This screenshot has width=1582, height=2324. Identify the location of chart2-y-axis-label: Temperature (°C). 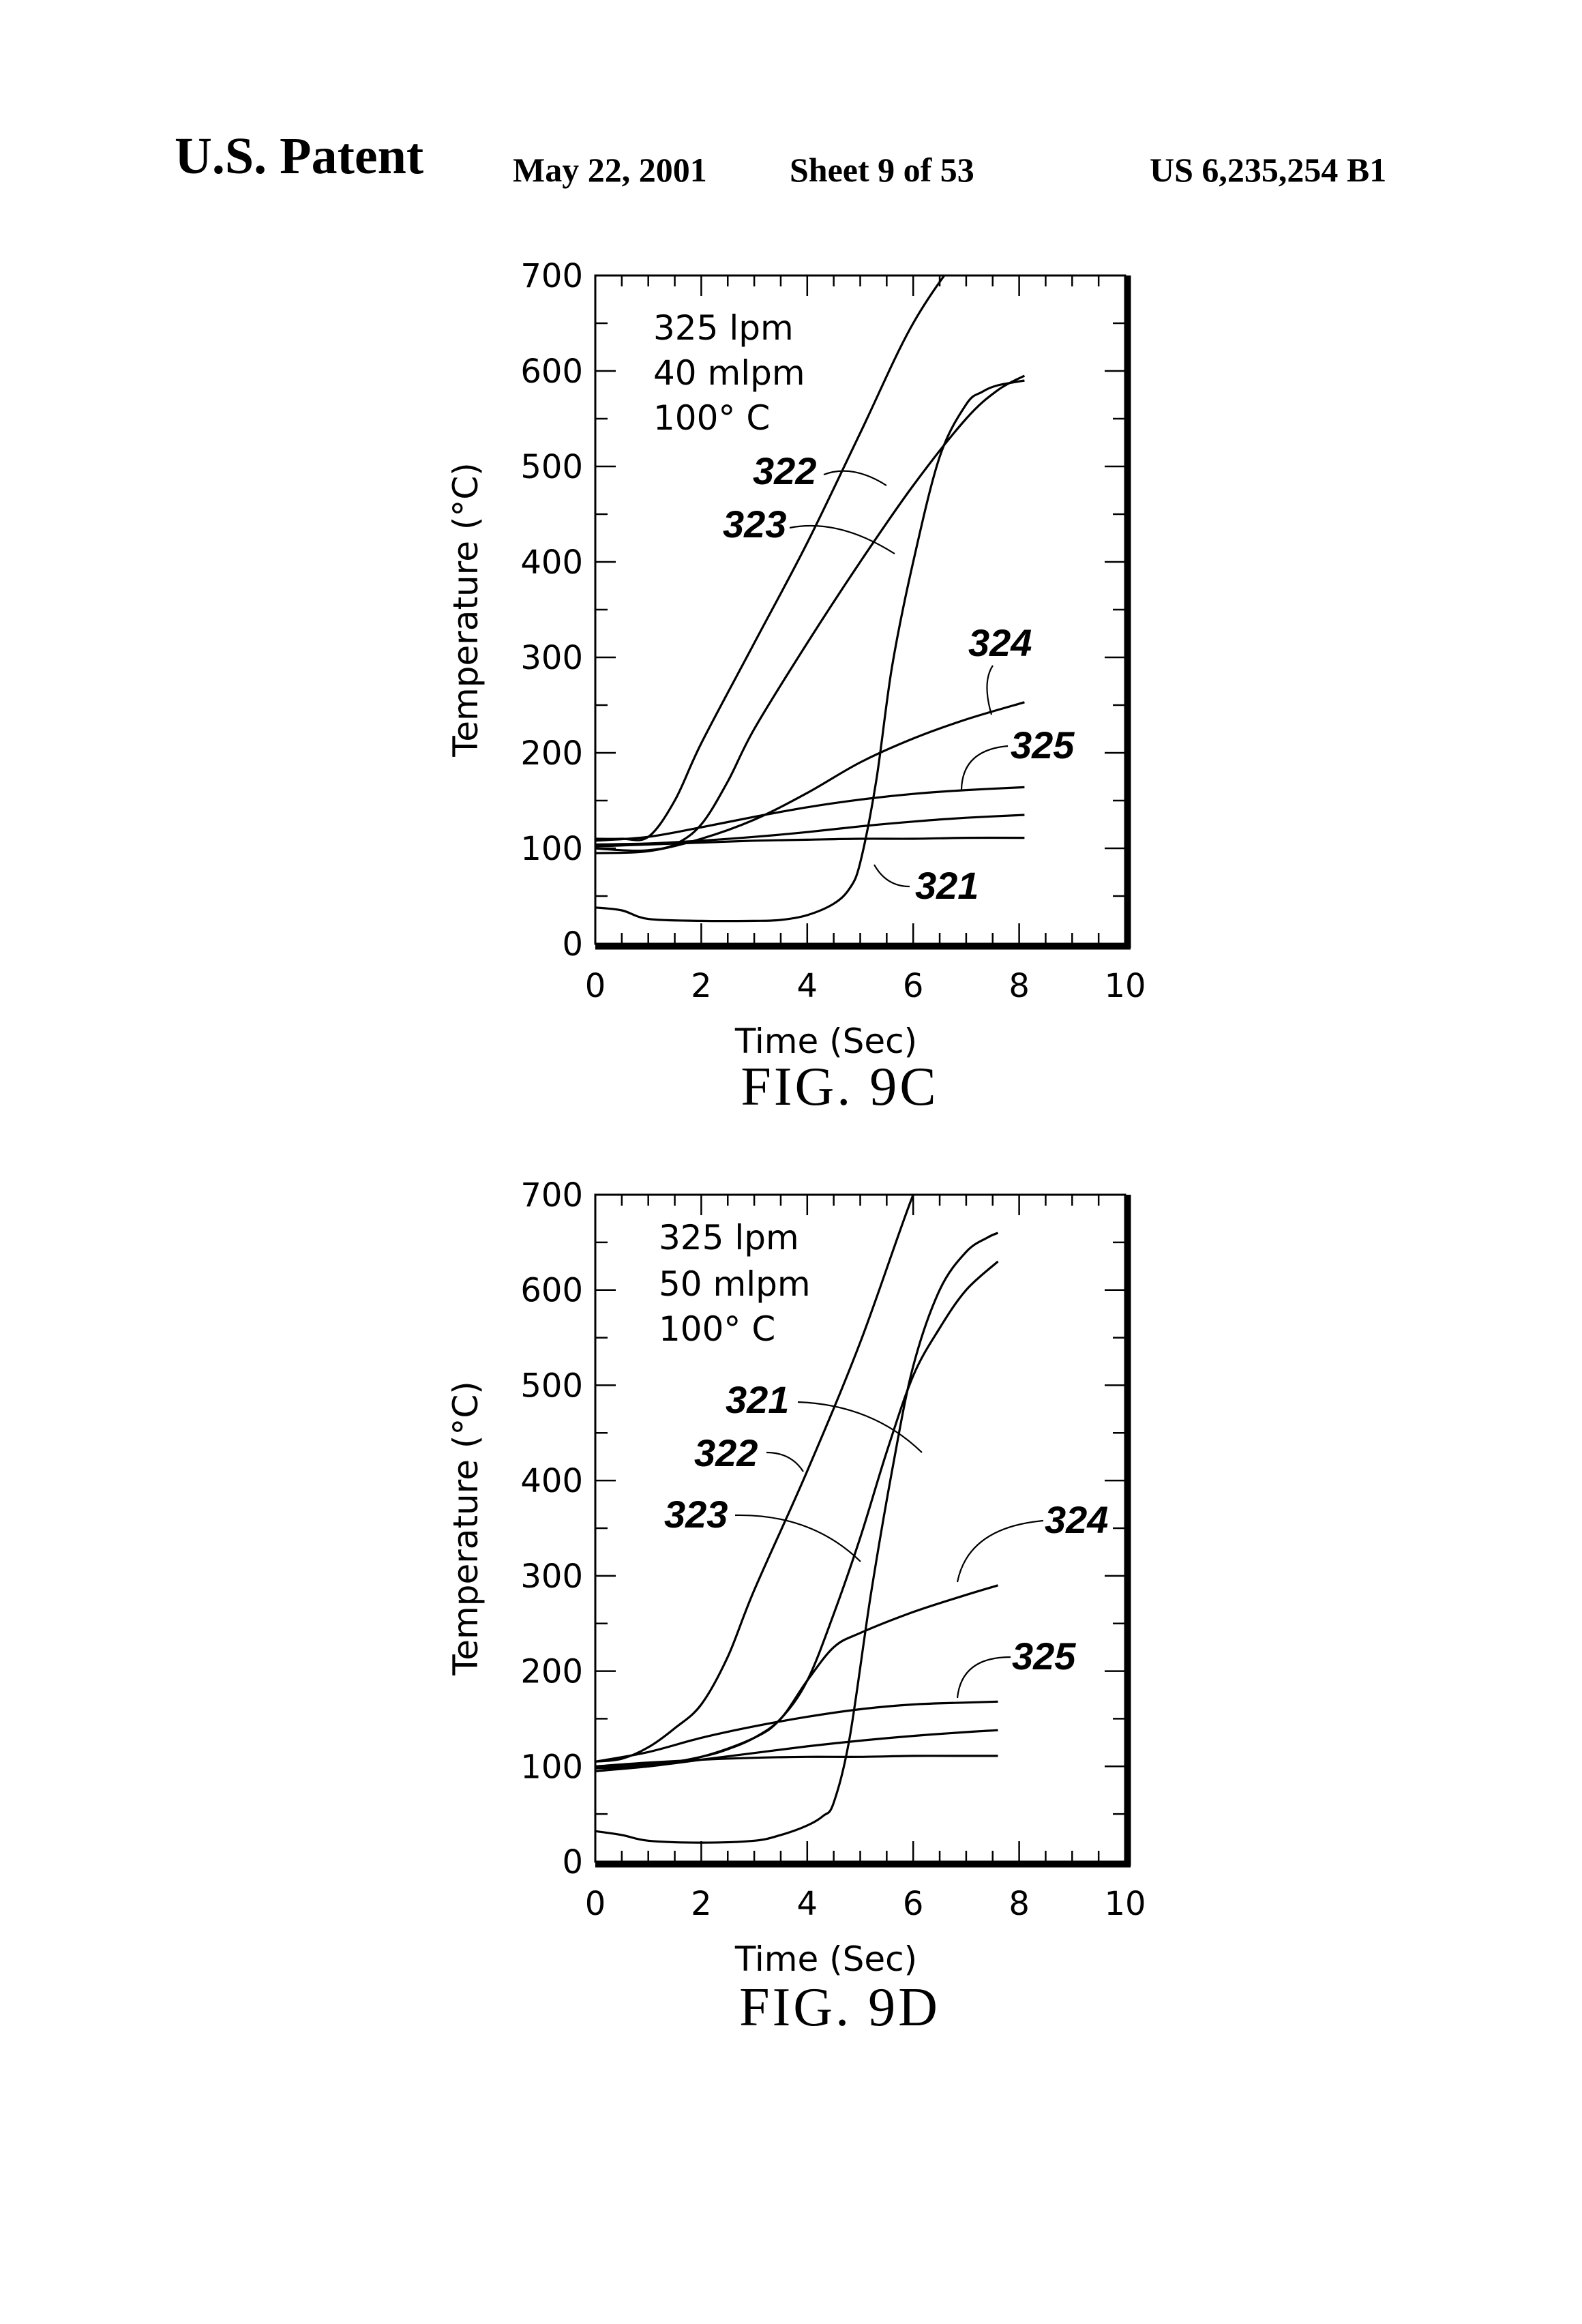
(466, 1528).